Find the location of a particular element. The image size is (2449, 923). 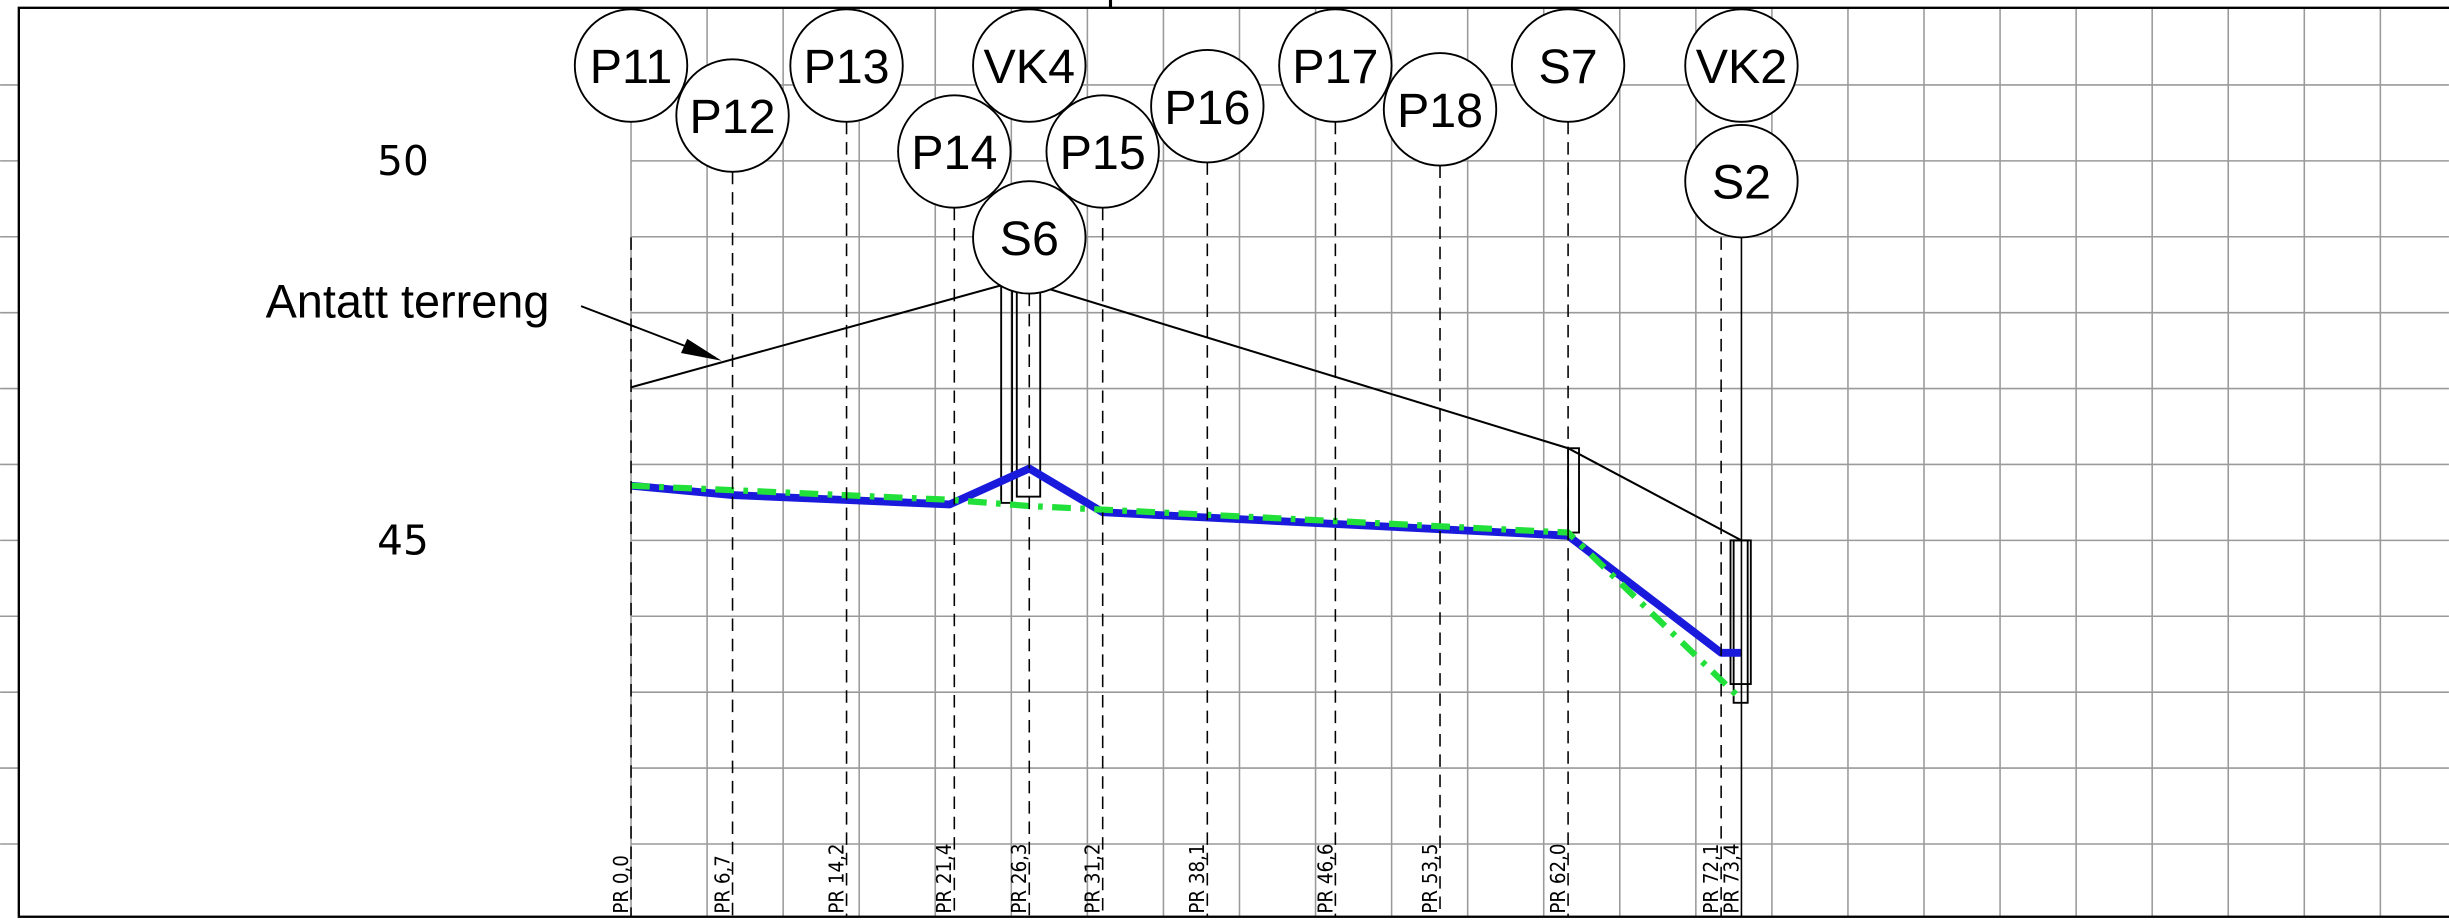

node-label: VK4 is located at coordinates (1030, 67).